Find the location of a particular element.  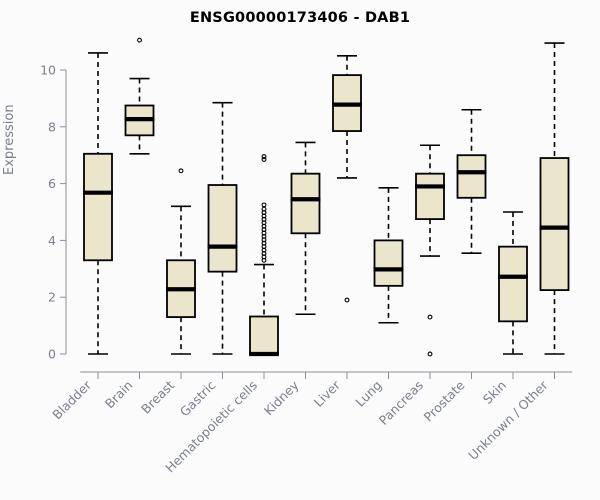

y-axis-tick-label: 8 is located at coordinates (52, 126).